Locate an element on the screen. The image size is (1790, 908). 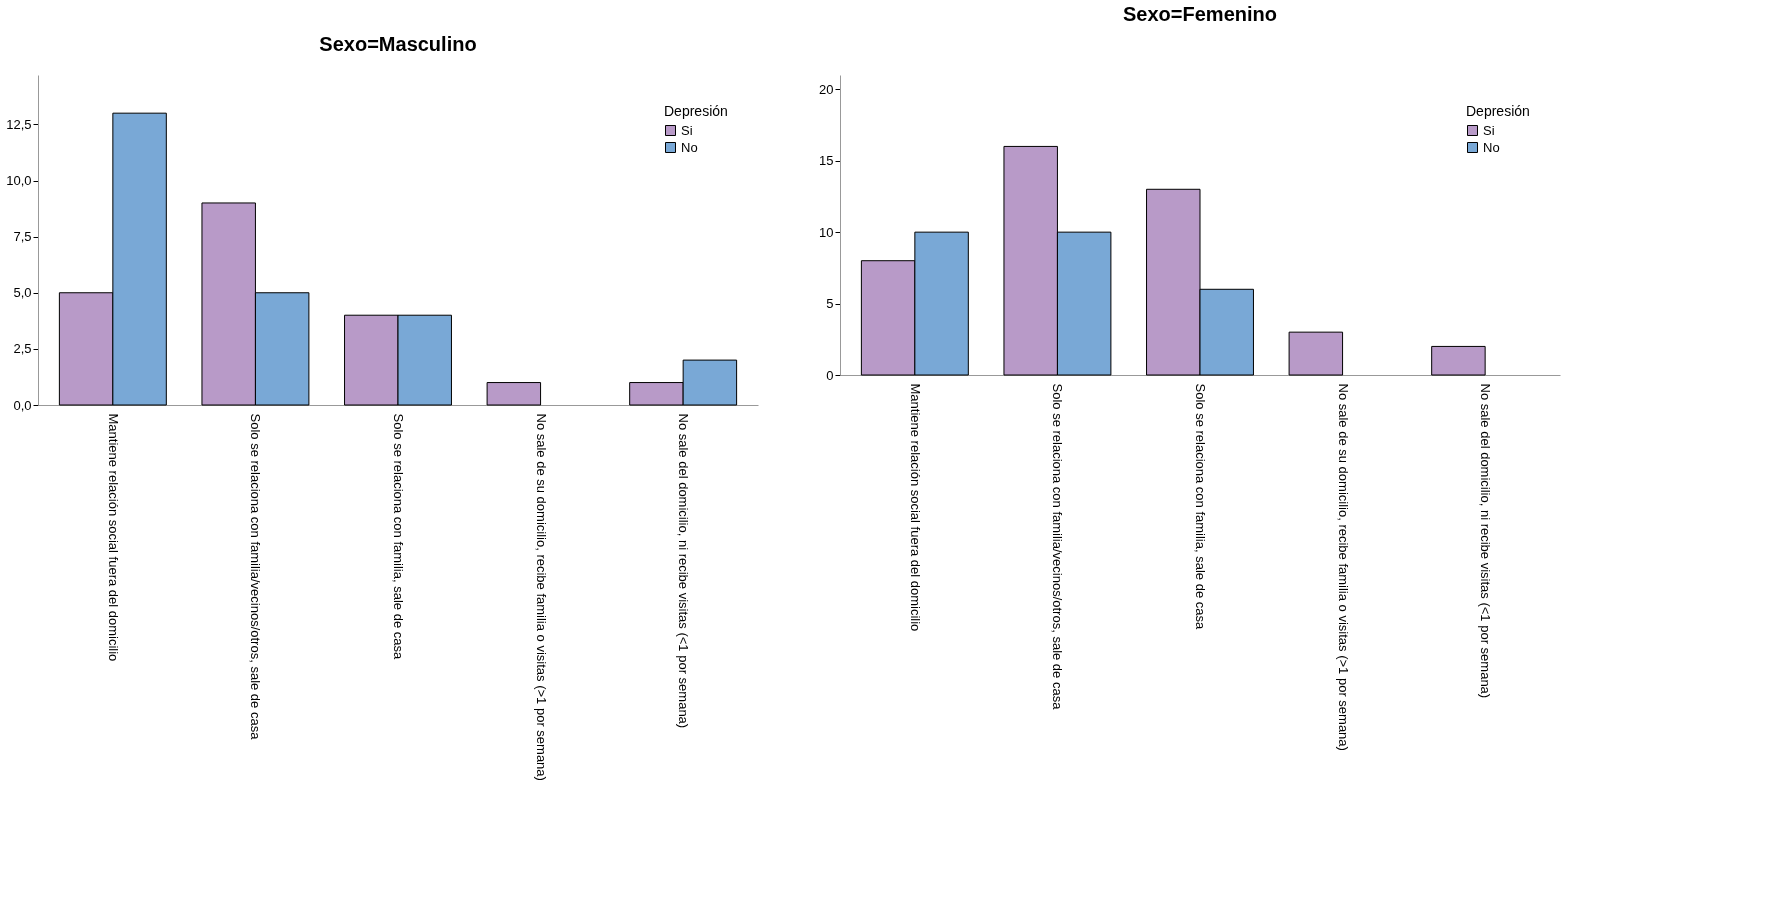
chart-title: Sexo=Femenino is located at coordinates (1200, 14).